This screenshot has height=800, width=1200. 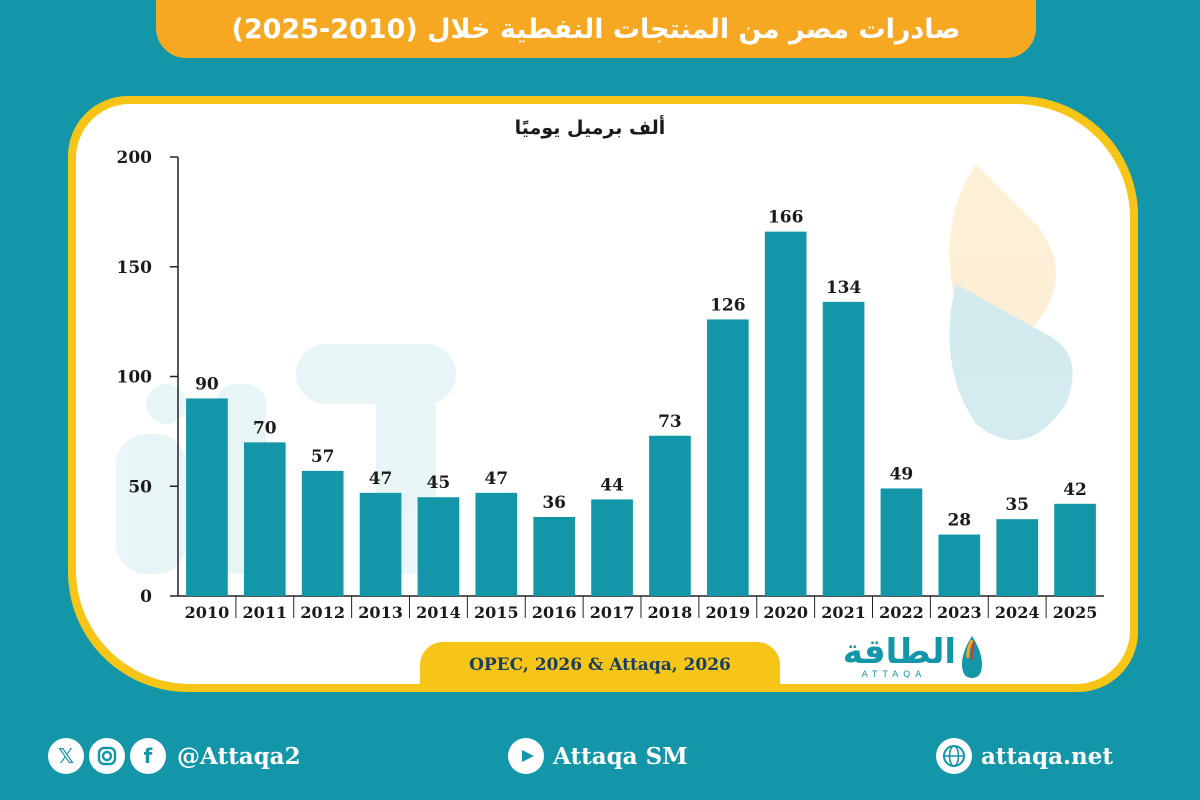 What do you see at coordinates (381, 479) in the screenshot?
I see `value-label-2013: 47` at bounding box center [381, 479].